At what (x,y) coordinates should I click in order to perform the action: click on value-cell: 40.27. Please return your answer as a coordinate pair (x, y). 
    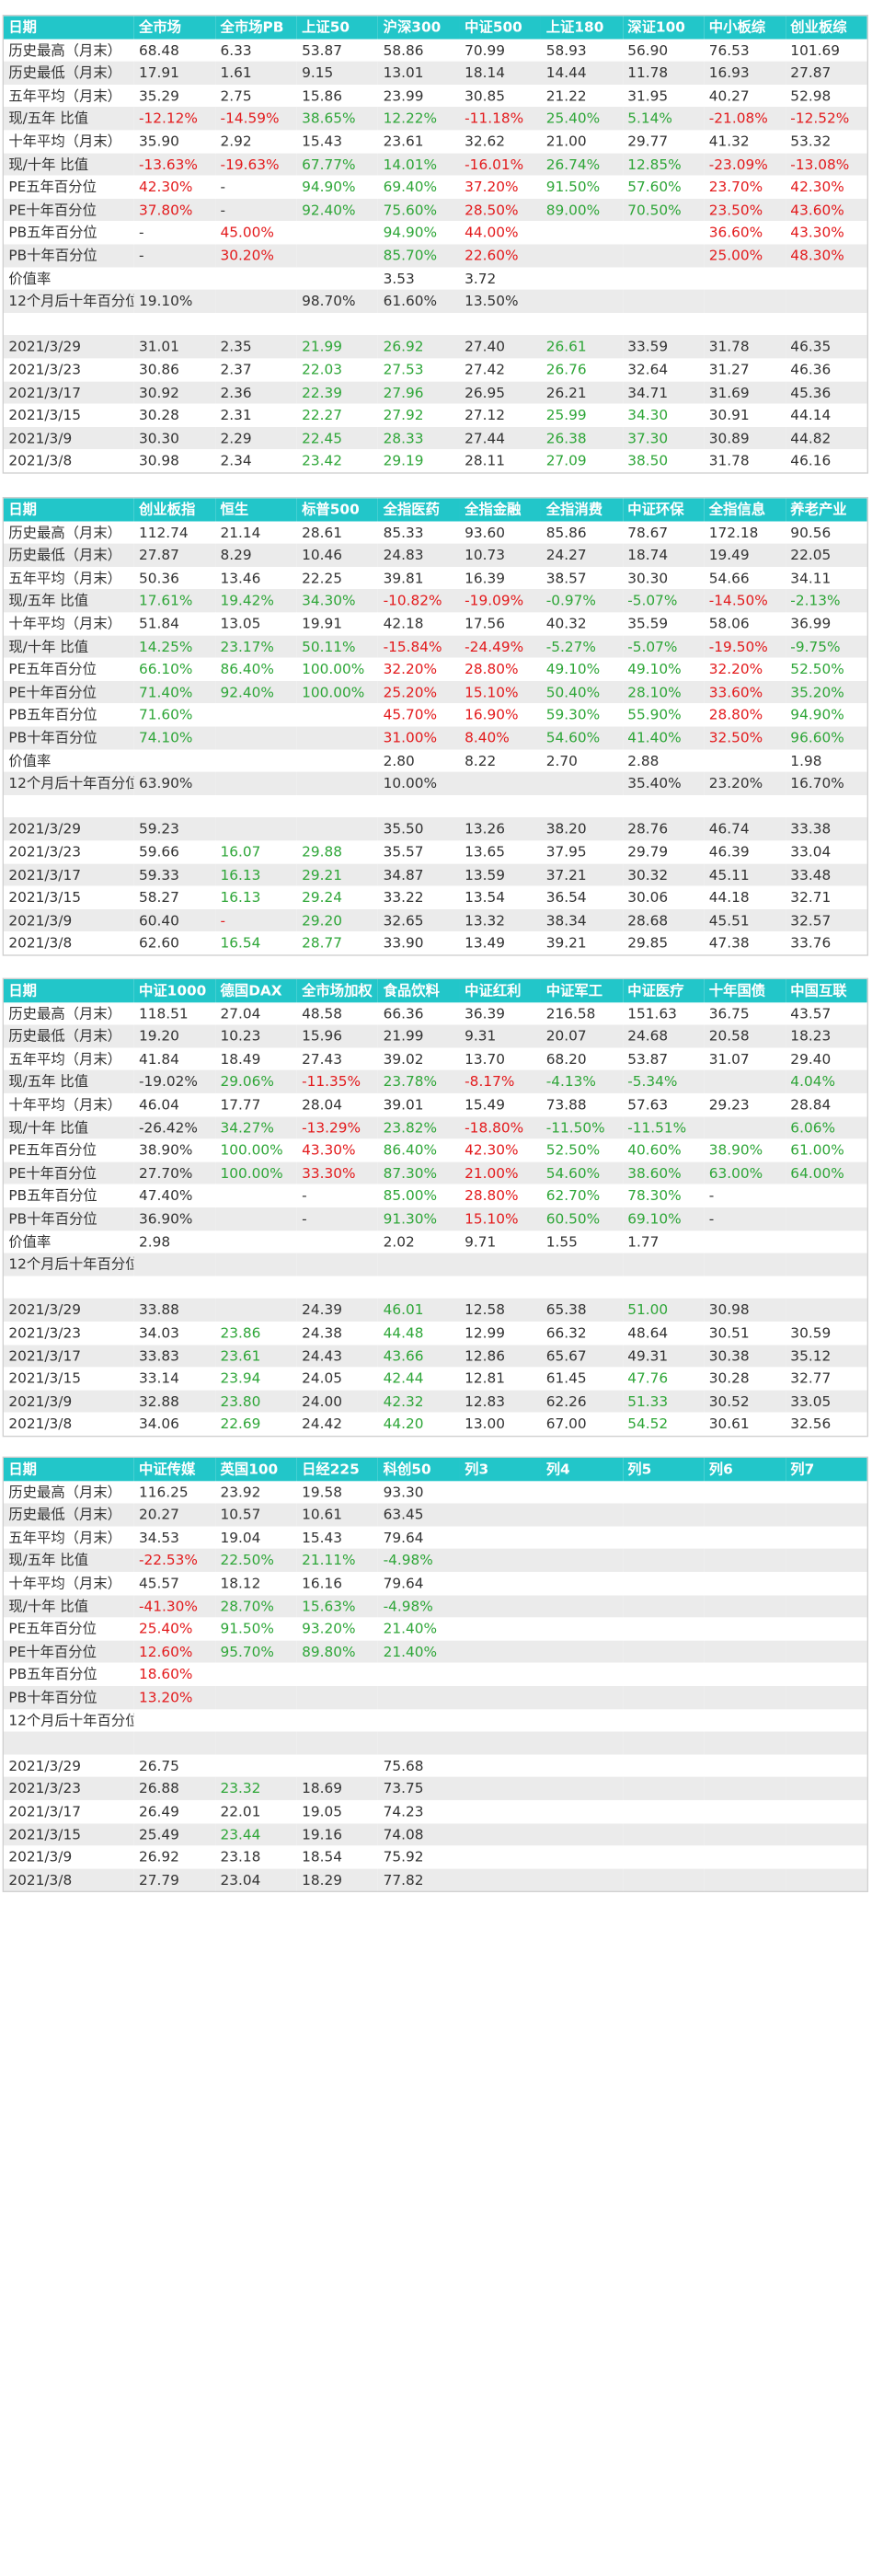
    Looking at the image, I should click on (729, 96).